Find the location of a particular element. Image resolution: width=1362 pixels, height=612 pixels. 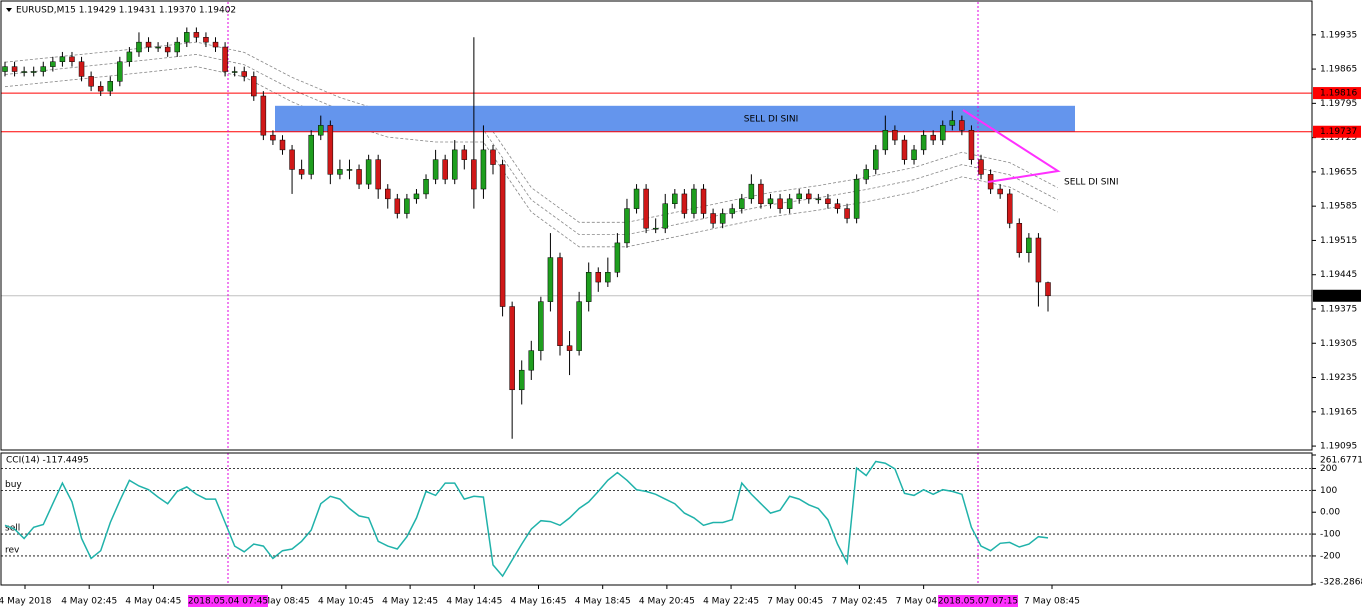

price-label: 1.19737 is located at coordinates (1338, 132).